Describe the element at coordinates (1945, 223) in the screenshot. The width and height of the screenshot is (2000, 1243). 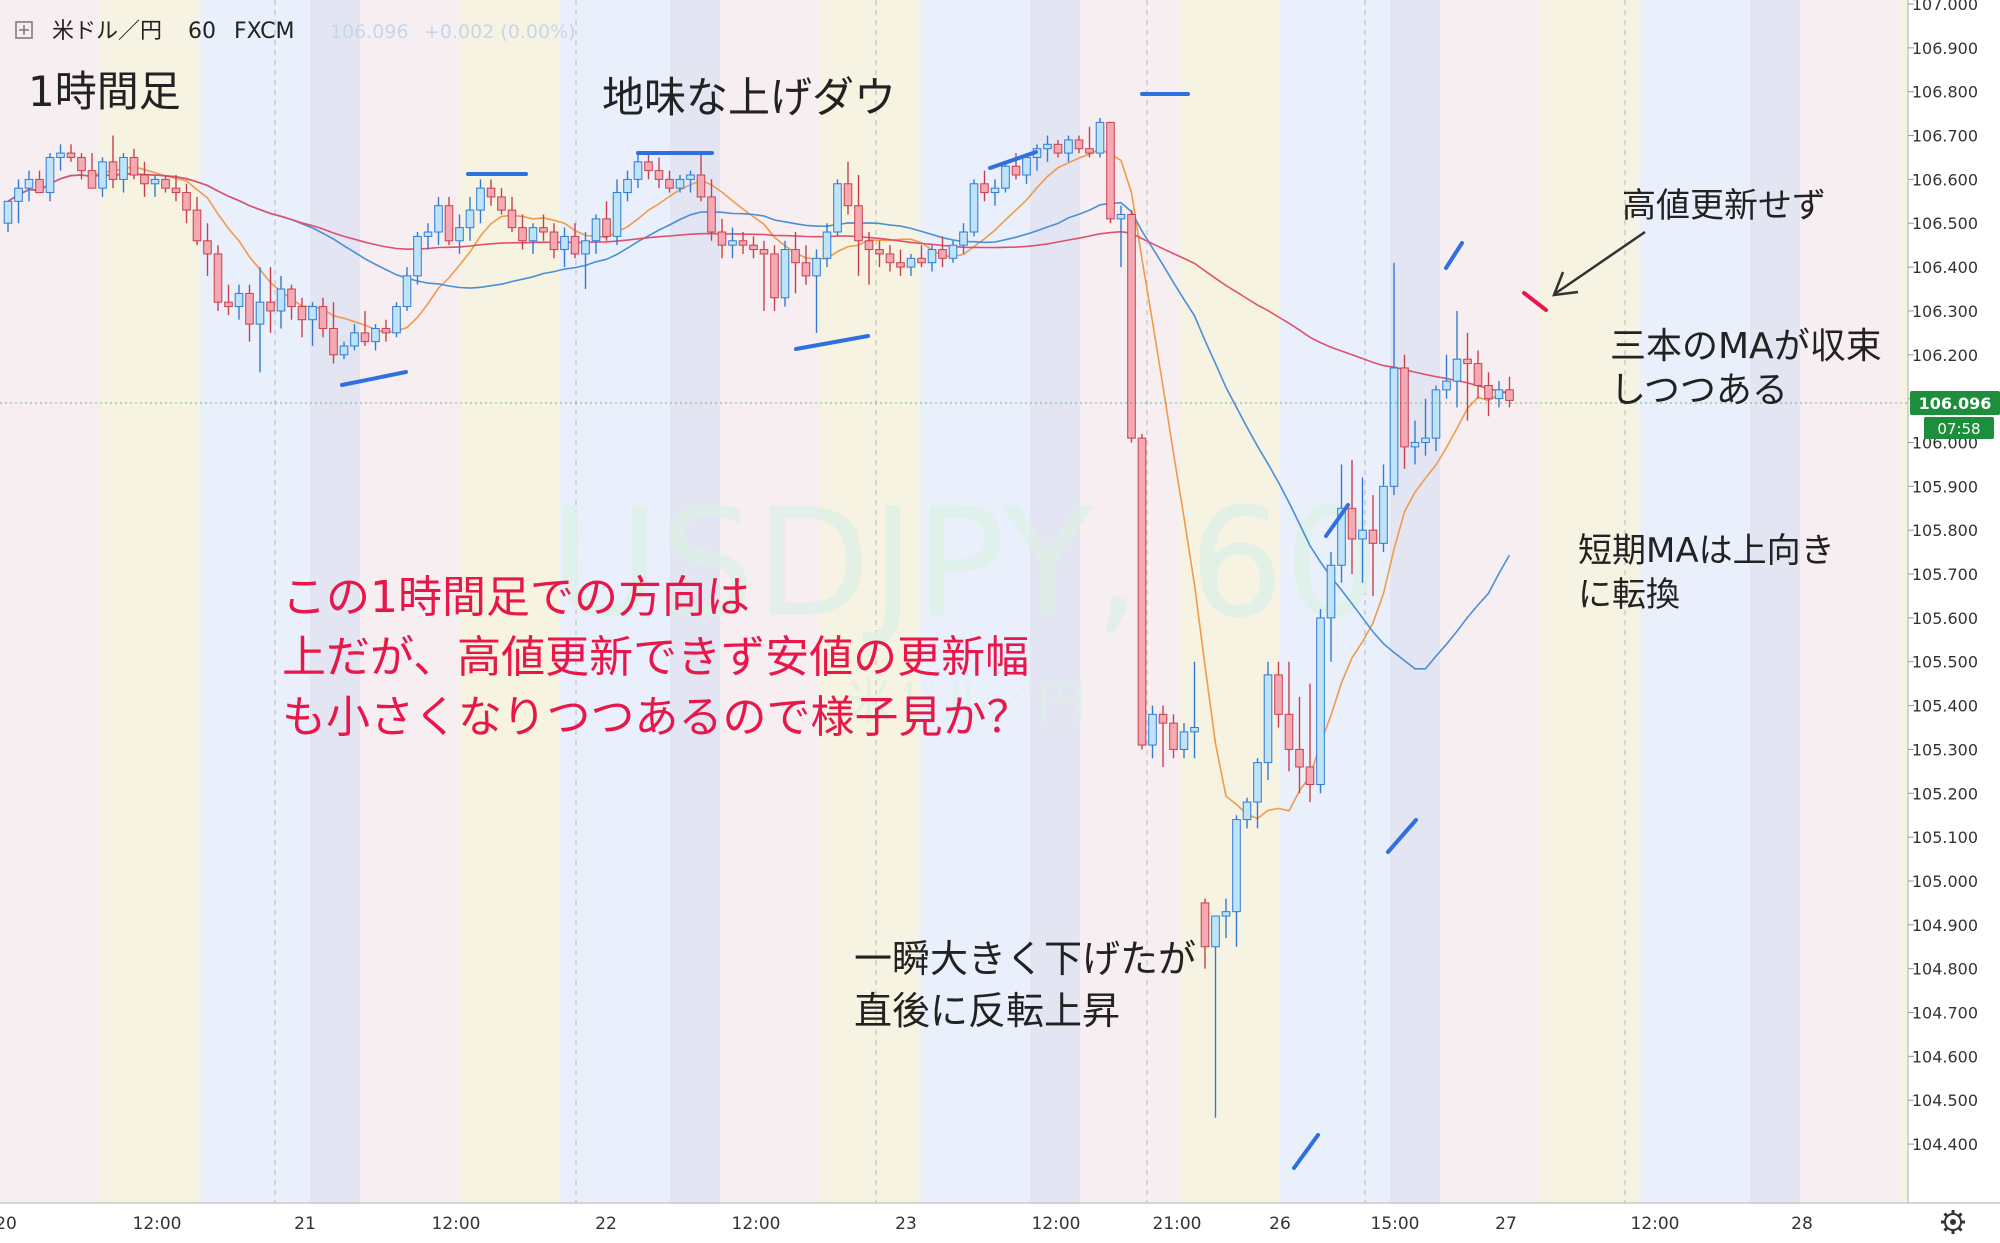
I see `price-tick-label: 106.500` at that location.